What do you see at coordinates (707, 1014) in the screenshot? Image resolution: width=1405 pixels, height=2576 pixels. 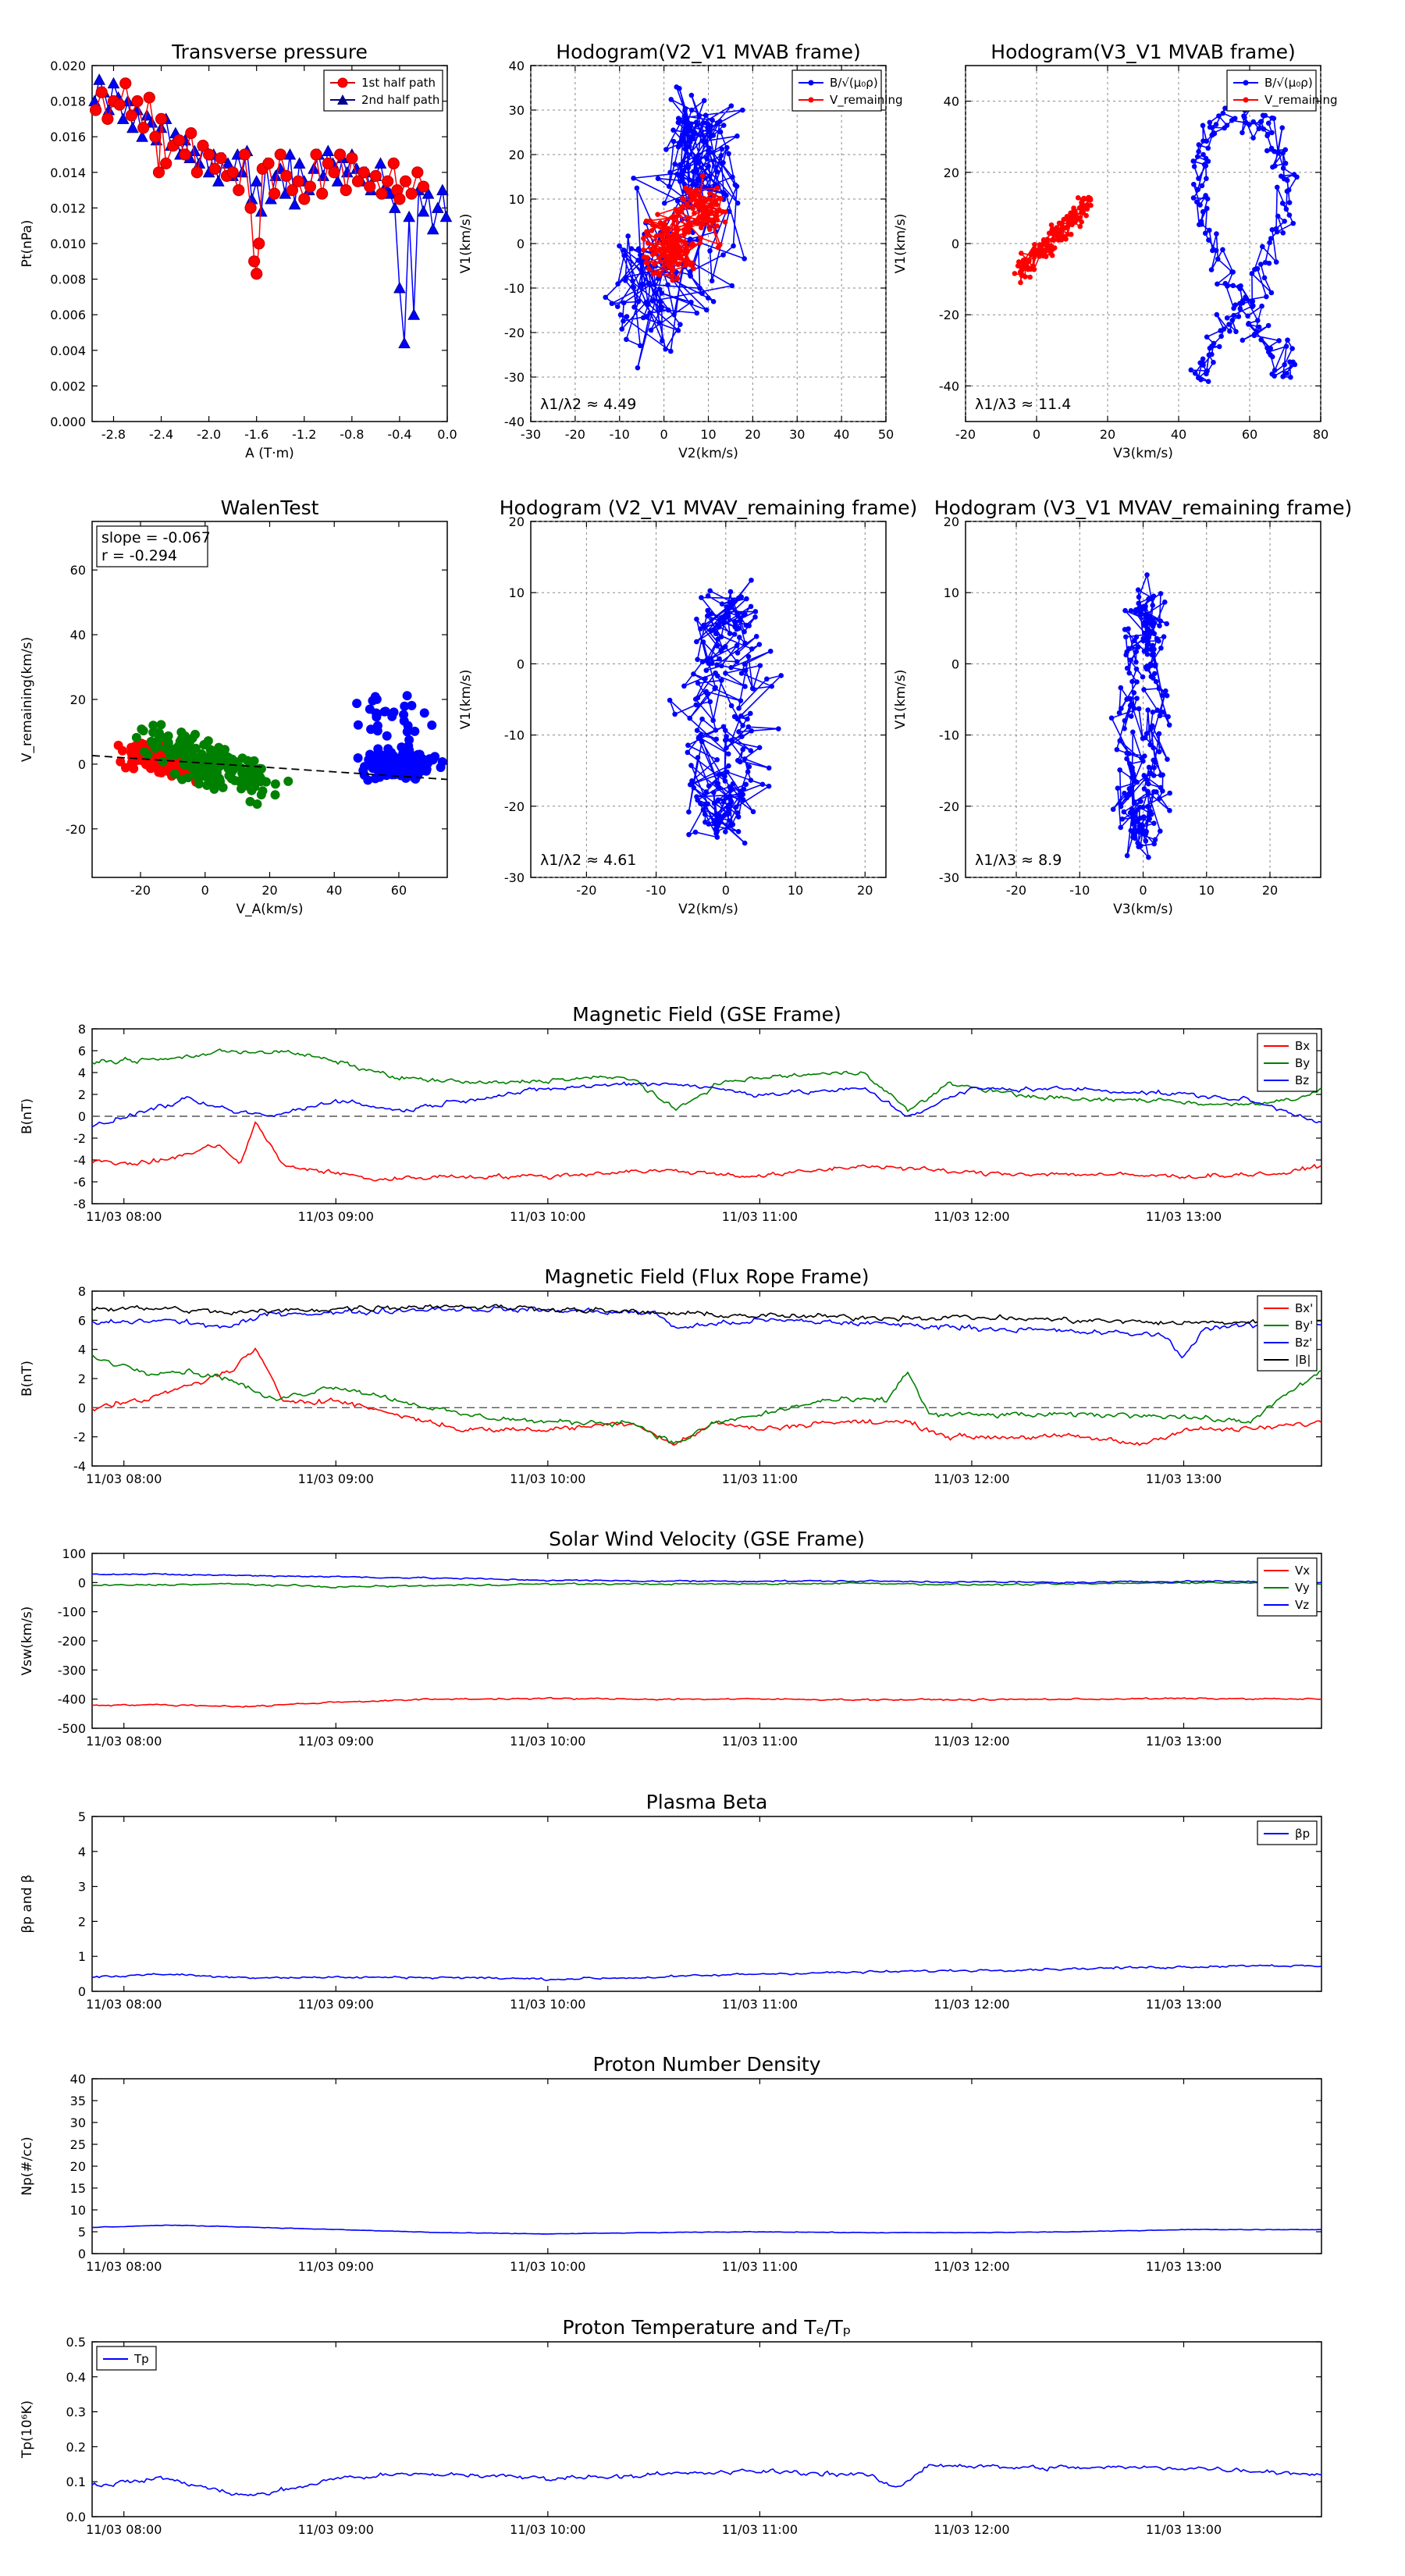 I see `chart-title: Magnetic Field (GSE Frame)` at bounding box center [707, 1014].